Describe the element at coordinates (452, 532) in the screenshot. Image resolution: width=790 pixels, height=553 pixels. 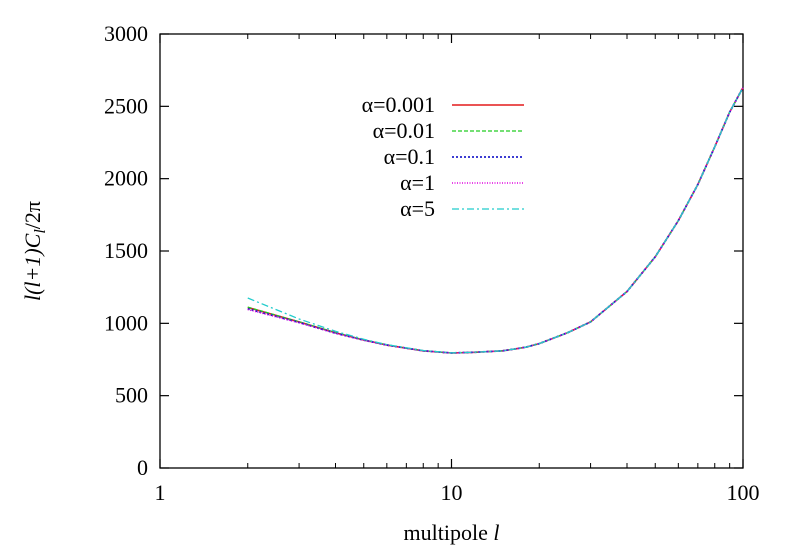
I see `x-axis-title: multipole l` at that location.